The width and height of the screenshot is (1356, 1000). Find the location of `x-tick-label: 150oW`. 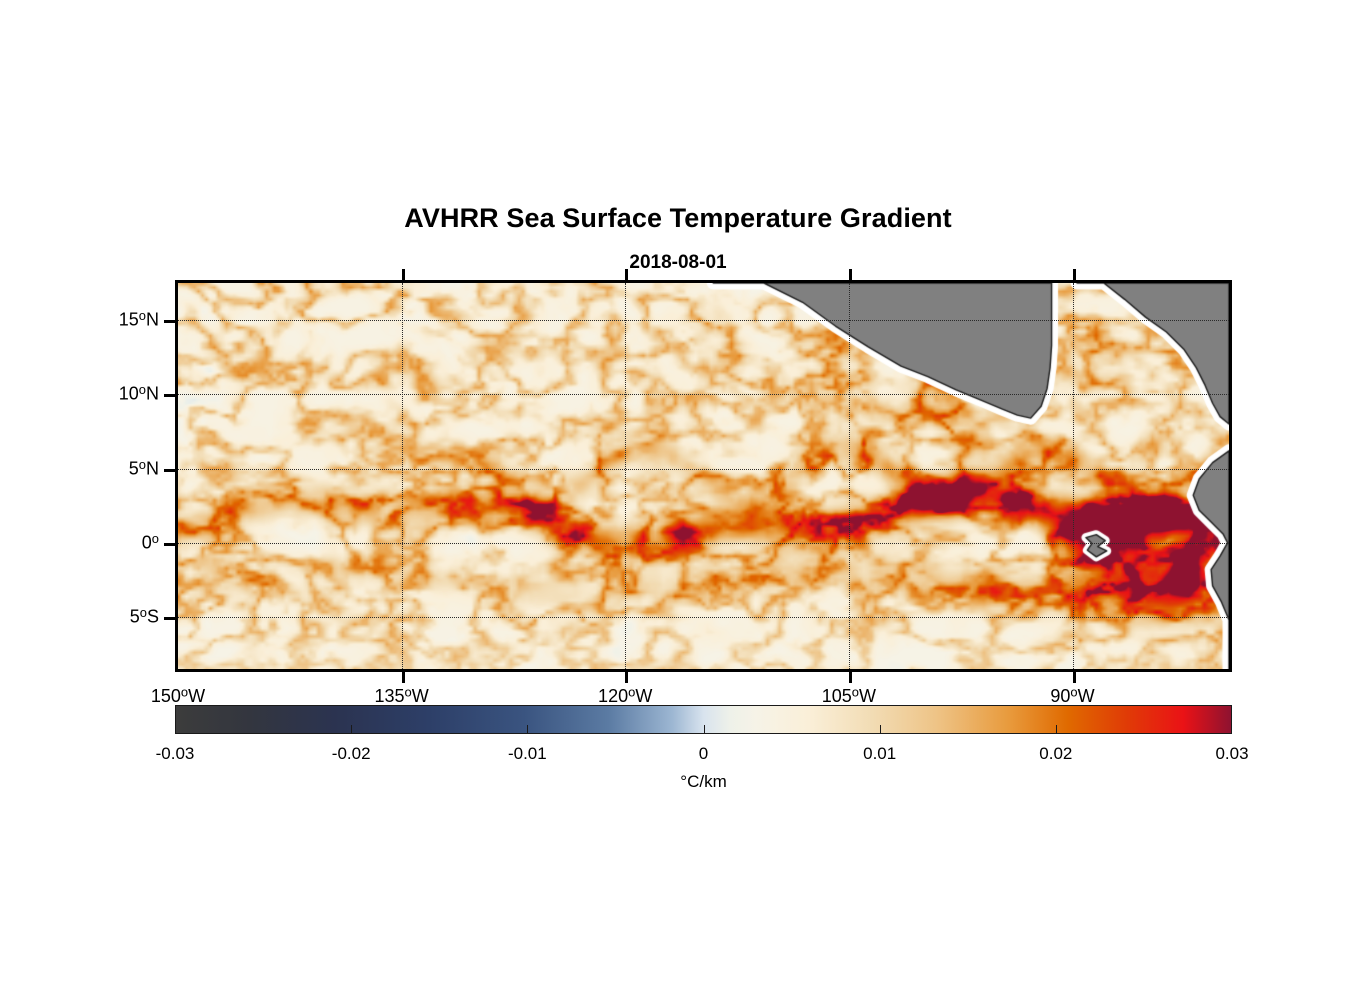

x-tick-label: 150oW is located at coordinates (178, 695).